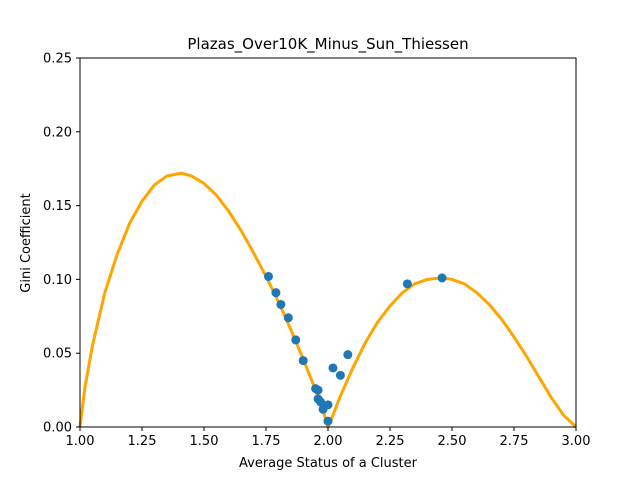 This screenshot has height=480, width=640. I want to click on x-tick-label: 2.00, so click(328, 441).